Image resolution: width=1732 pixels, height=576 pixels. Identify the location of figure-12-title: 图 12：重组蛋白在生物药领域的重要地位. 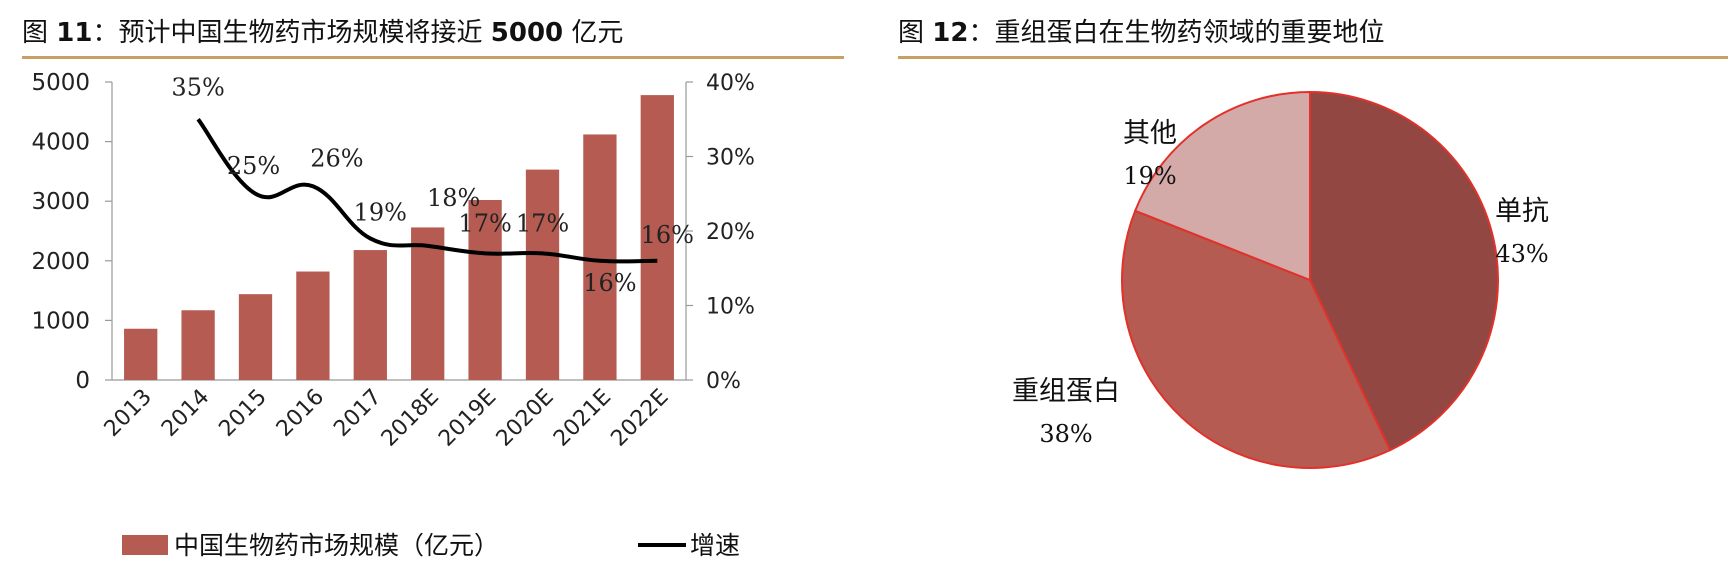
(1141, 30).